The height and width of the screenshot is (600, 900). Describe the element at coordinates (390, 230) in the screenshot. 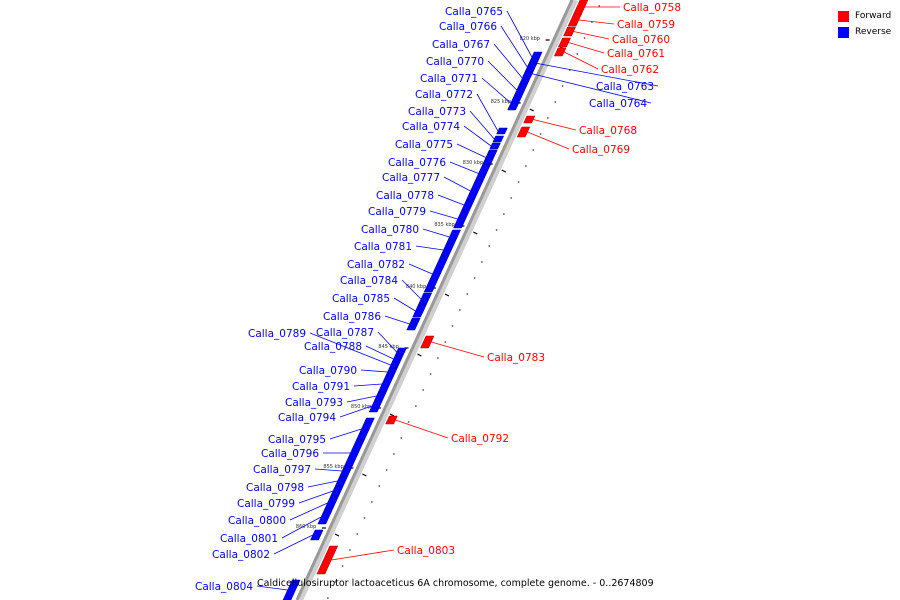

I see `gene-label: Calla_0780` at that location.